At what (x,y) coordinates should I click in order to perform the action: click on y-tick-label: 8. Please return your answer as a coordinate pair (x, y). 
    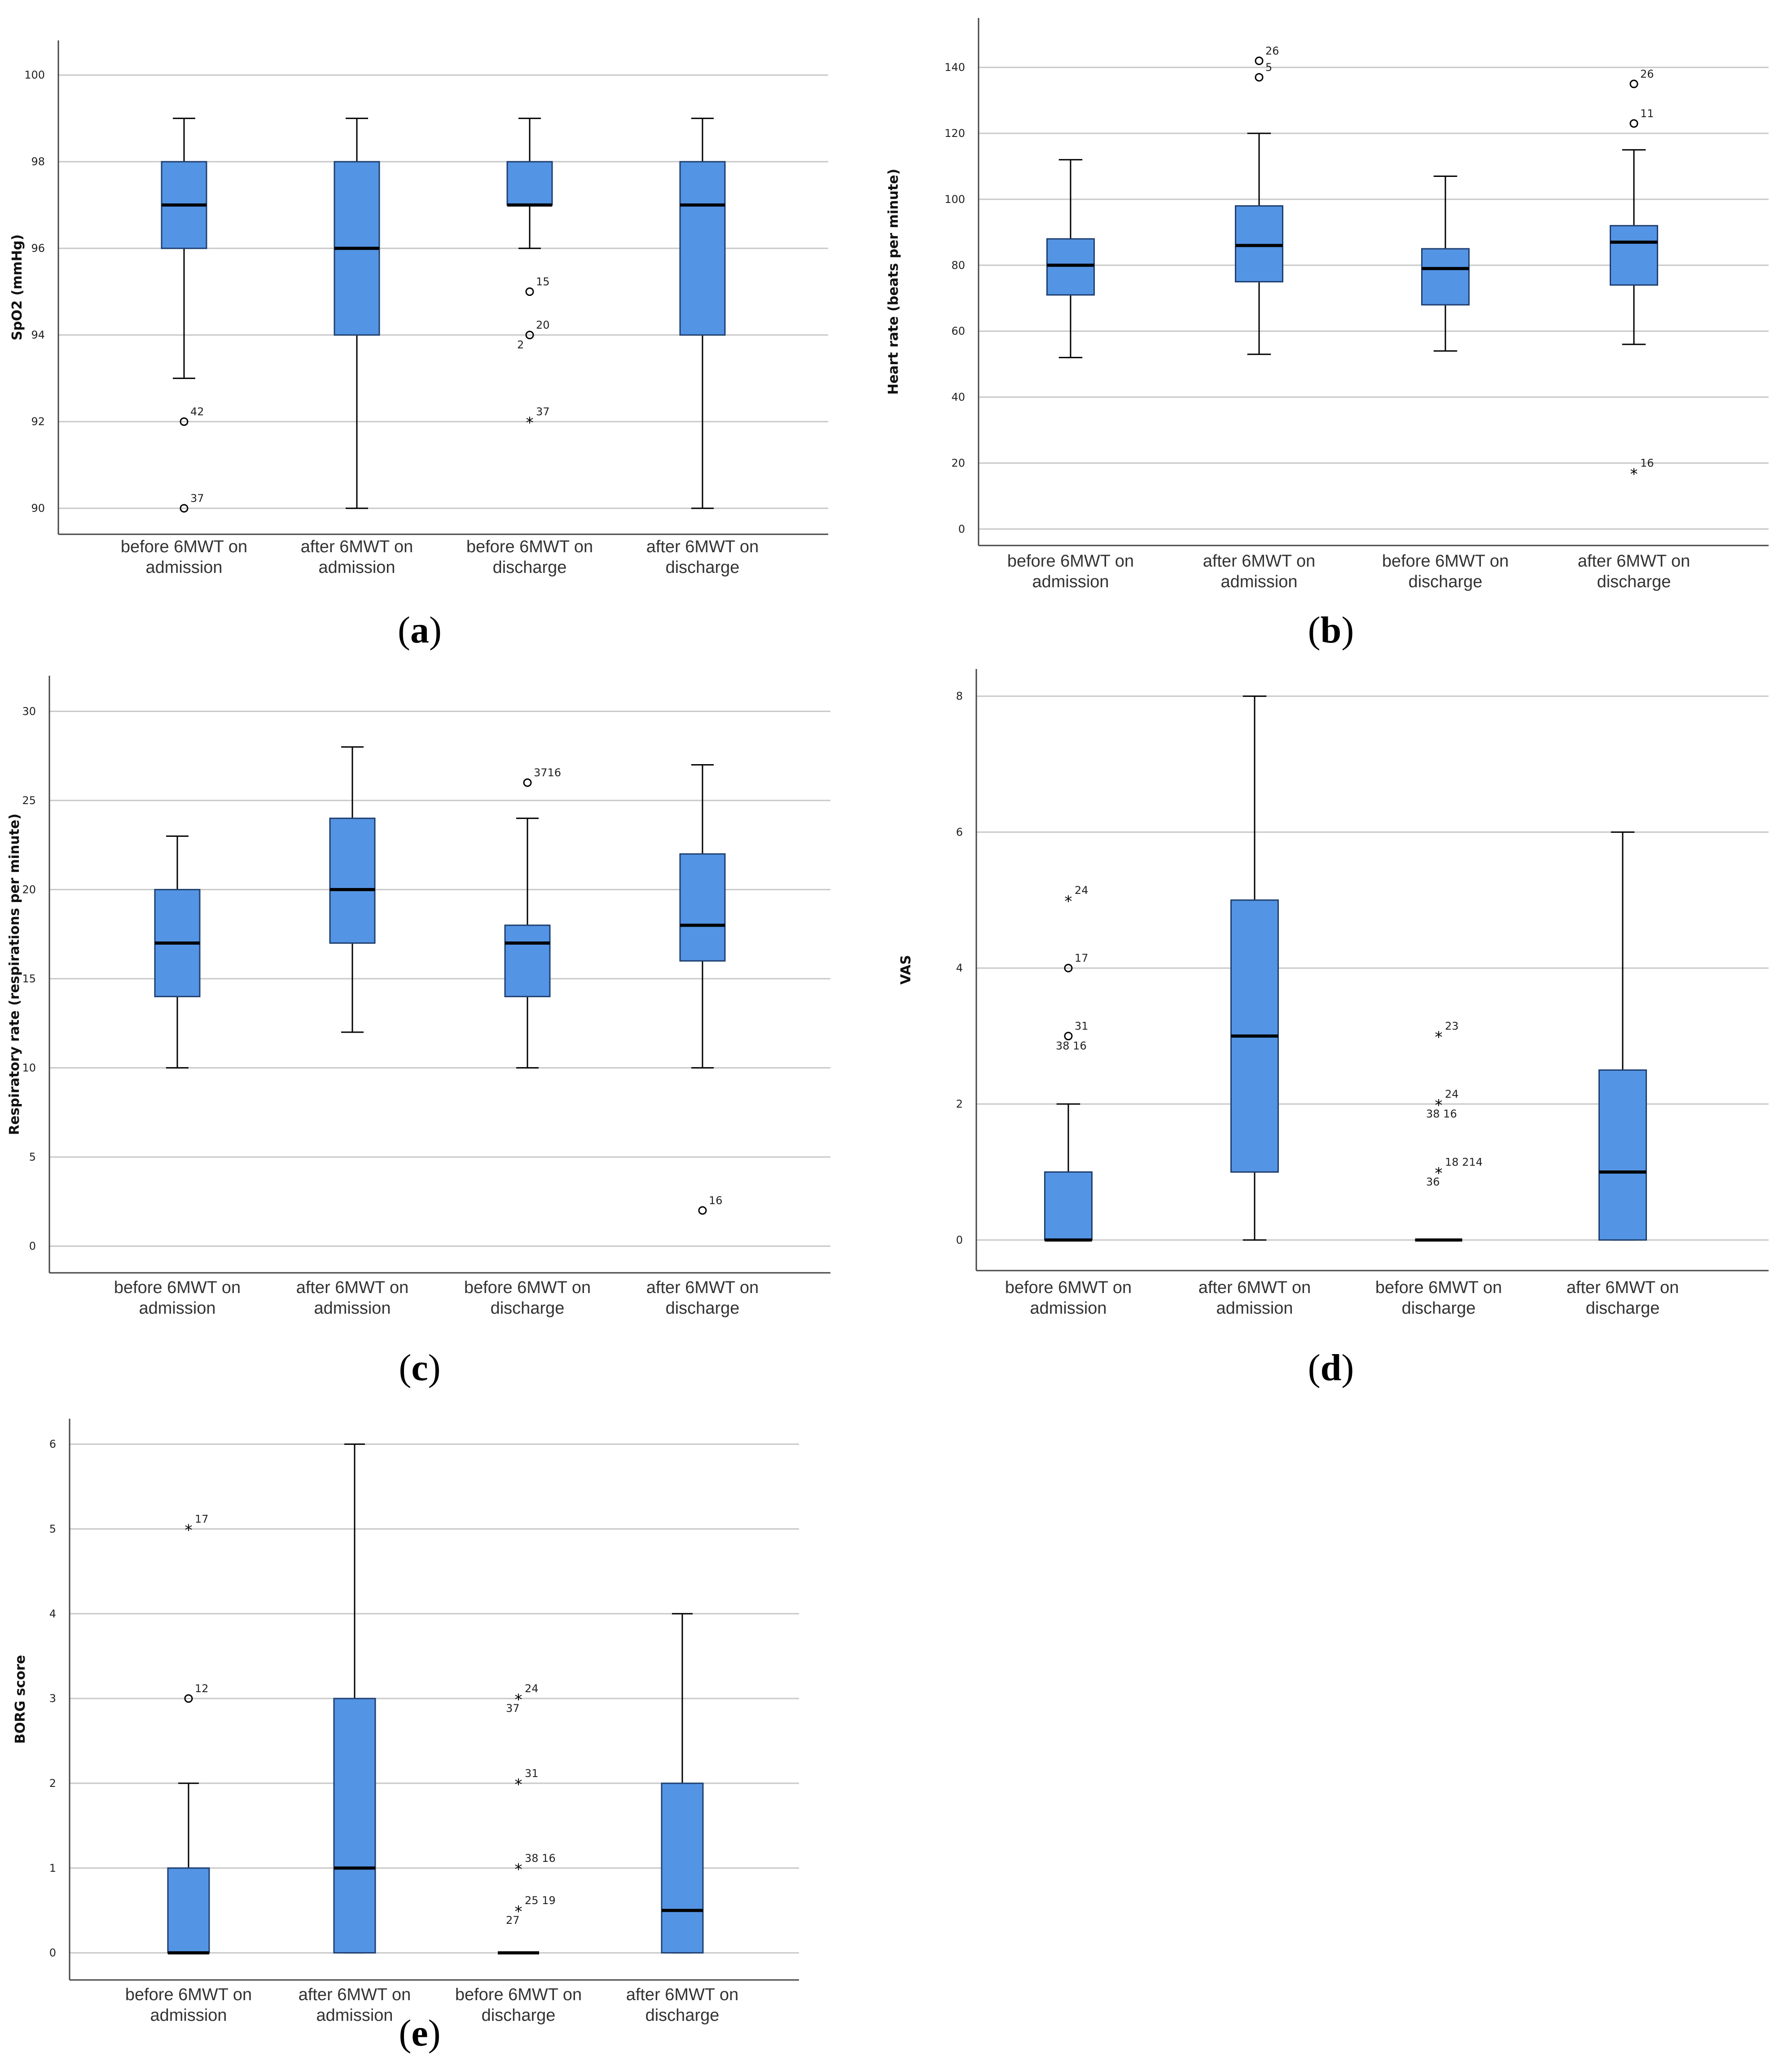
    Looking at the image, I should click on (959, 696).